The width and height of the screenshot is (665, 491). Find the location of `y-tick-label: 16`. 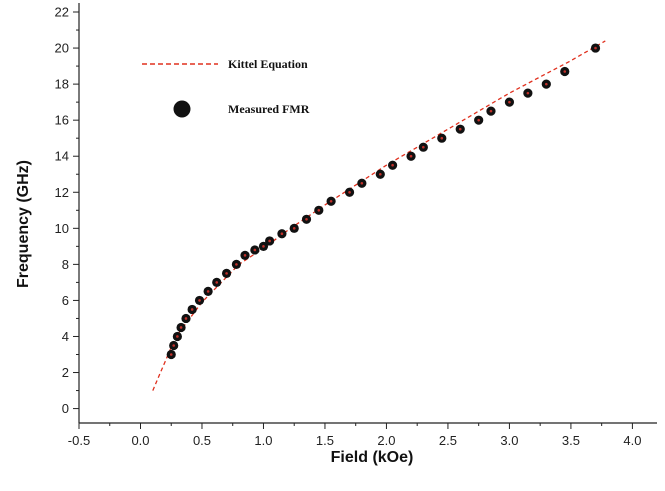

y-tick-label: 16 is located at coordinates (62, 120).